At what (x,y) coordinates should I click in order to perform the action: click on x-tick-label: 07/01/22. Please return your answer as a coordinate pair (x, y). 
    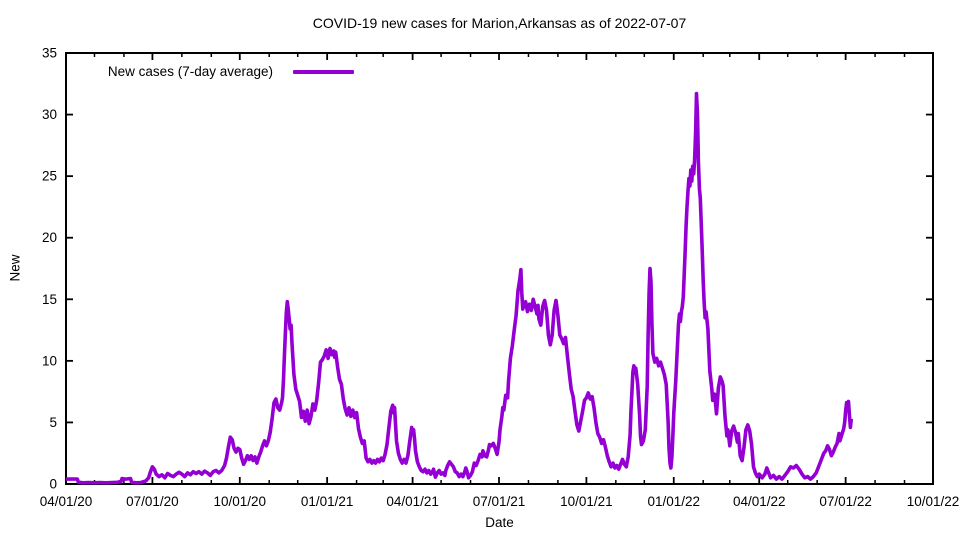
    Looking at the image, I should click on (845, 501).